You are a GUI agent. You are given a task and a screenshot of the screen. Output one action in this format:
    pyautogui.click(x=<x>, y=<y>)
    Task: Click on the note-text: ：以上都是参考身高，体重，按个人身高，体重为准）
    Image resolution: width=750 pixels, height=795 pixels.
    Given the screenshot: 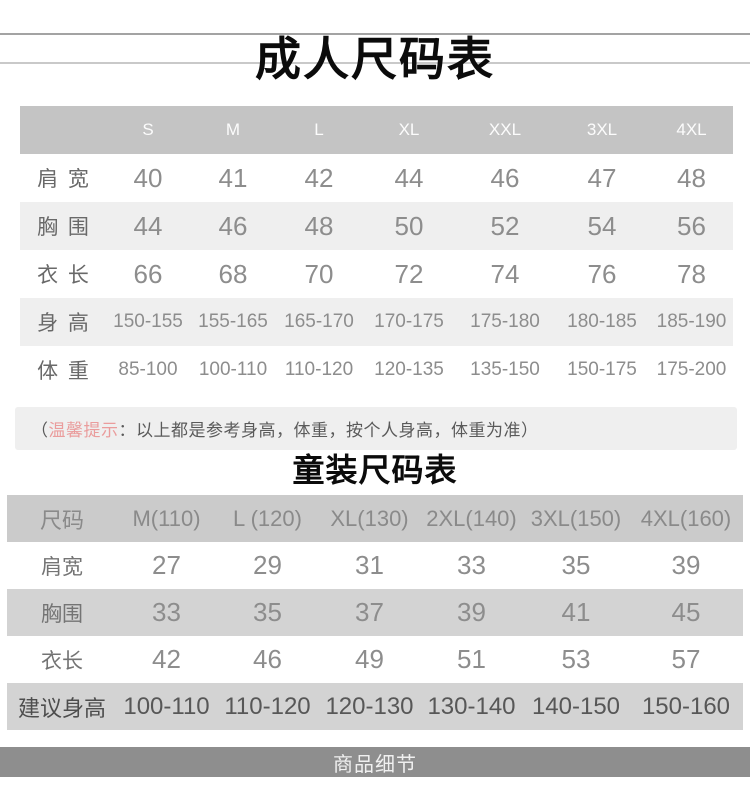 What is the action you would take?
    pyautogui.click(x=328, y=430)
    